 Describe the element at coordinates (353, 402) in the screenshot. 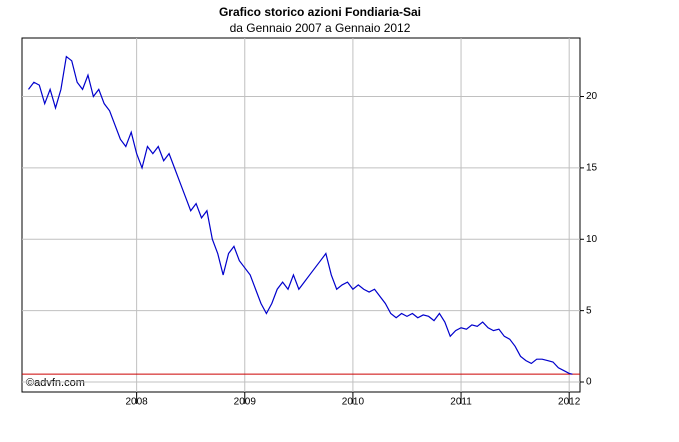

I see `x-tick-label: 2010` at that location.